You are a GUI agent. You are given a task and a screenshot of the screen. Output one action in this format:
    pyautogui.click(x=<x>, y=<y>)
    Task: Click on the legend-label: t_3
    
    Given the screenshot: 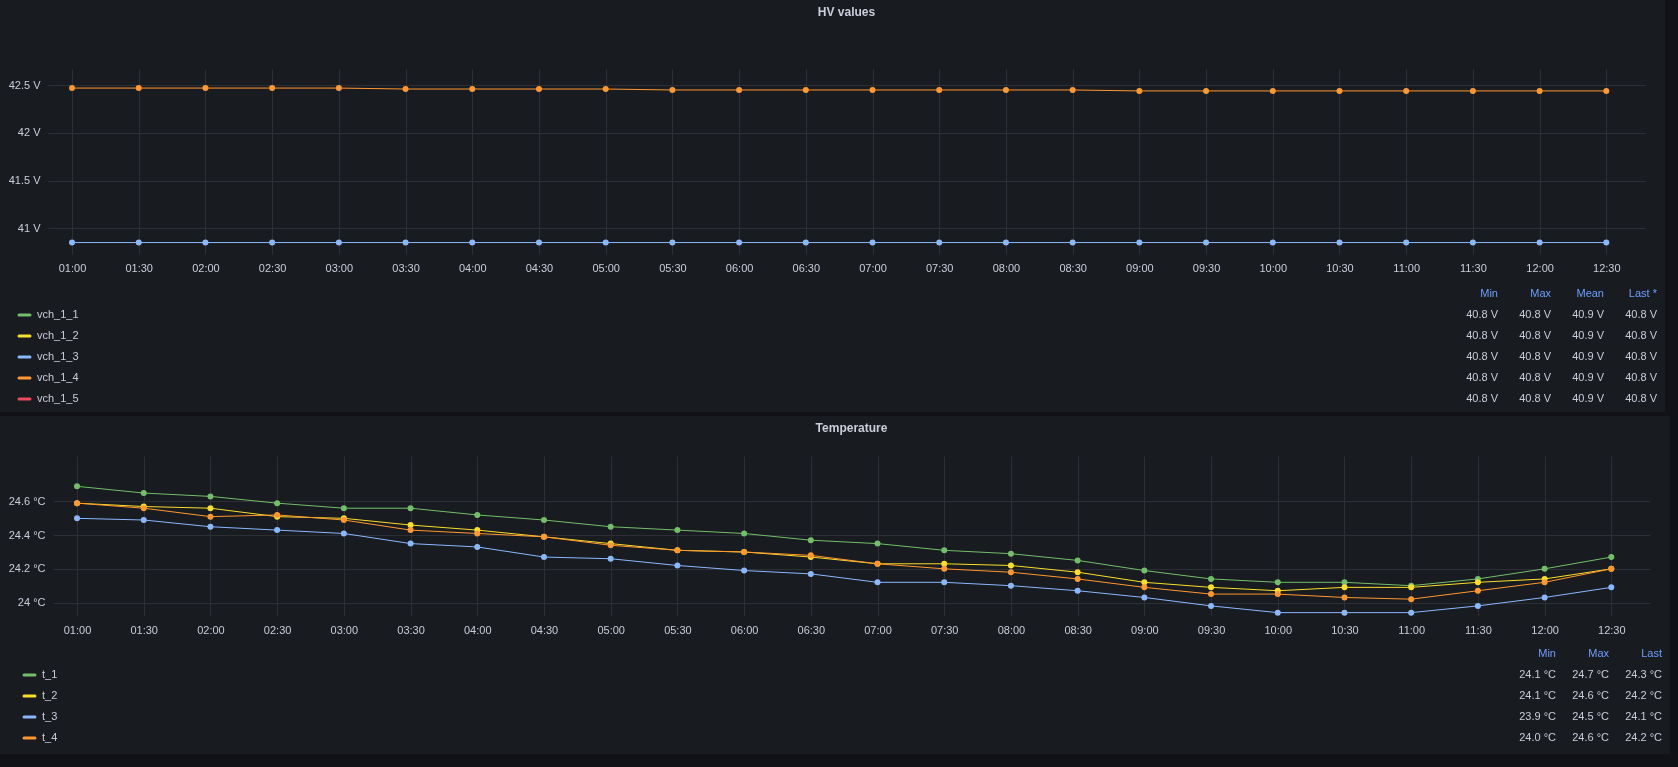 What is the action you would take?
    pyautogui.click(x=50, y=716)
    